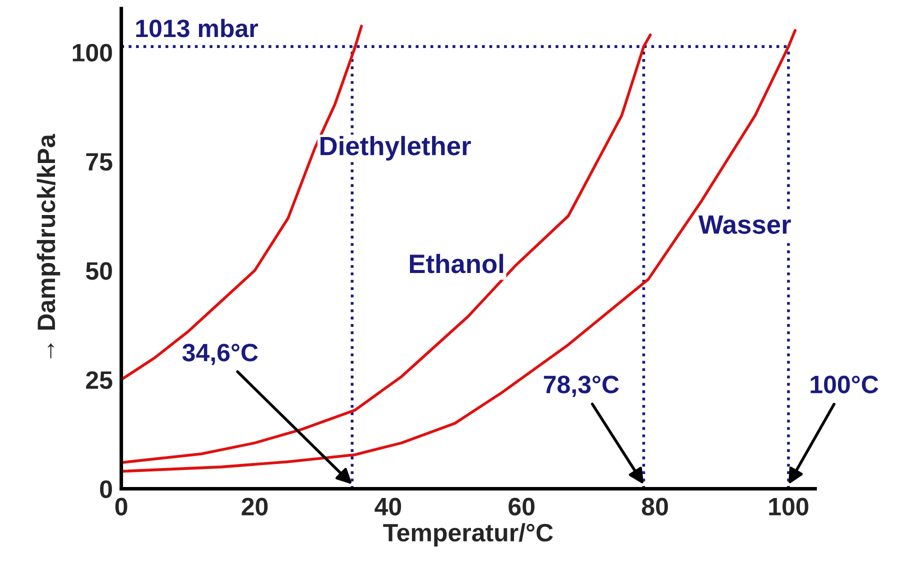  Describe the element at coordinates (99, 271) in the screenshot. I see `y-tick-label: 50` at that location.